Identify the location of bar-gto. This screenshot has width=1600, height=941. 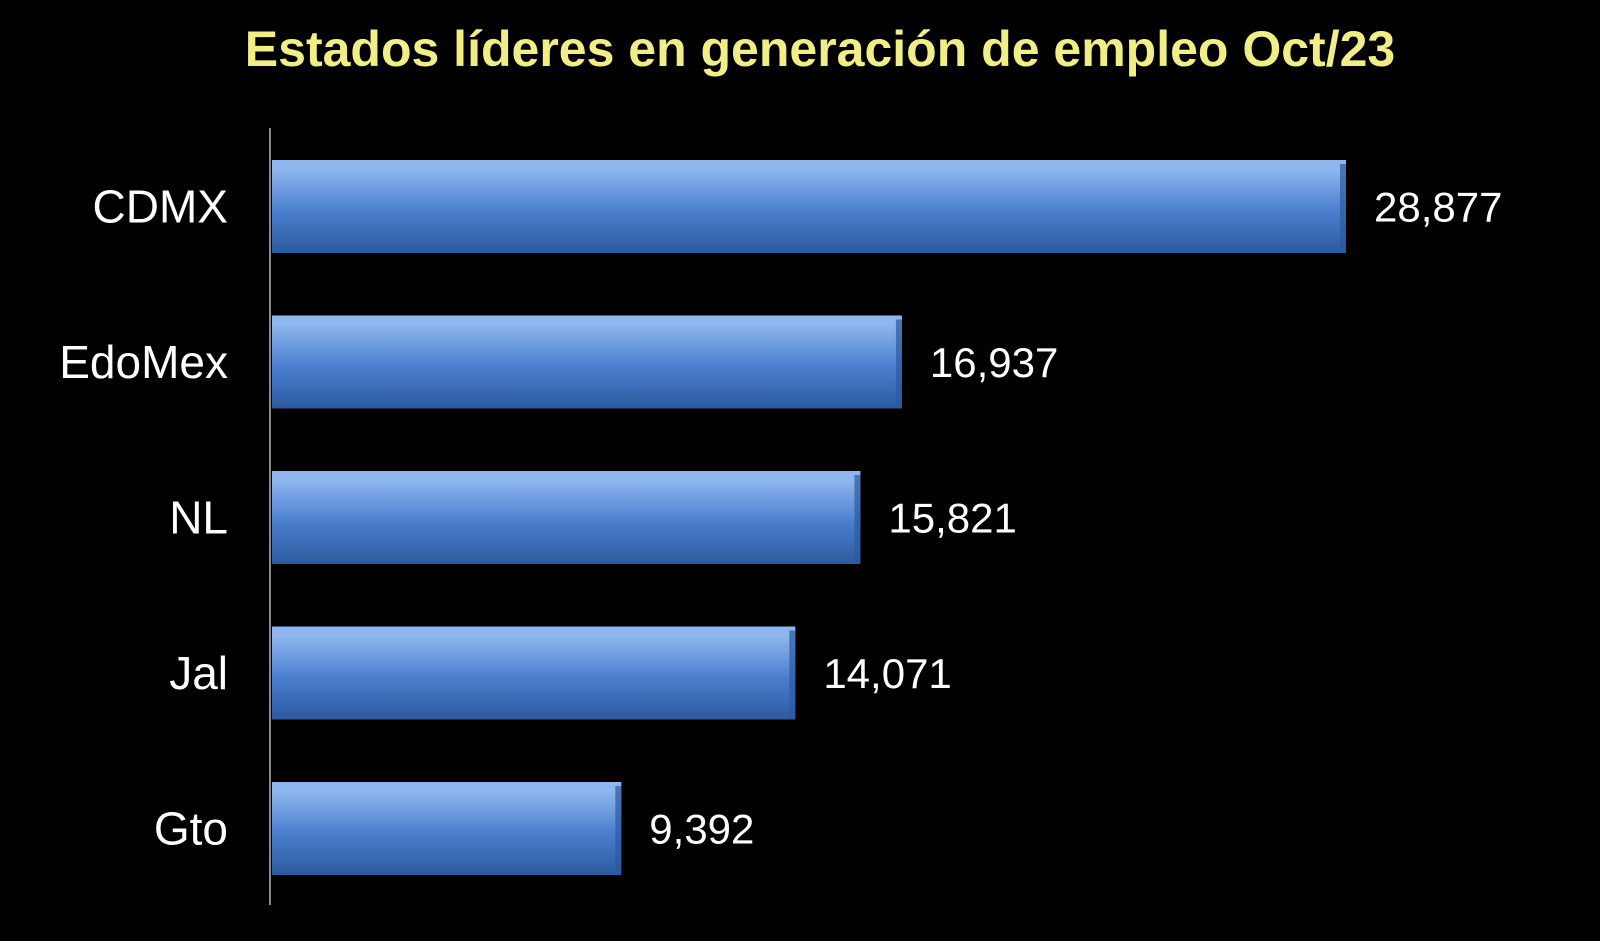
(447, 828).